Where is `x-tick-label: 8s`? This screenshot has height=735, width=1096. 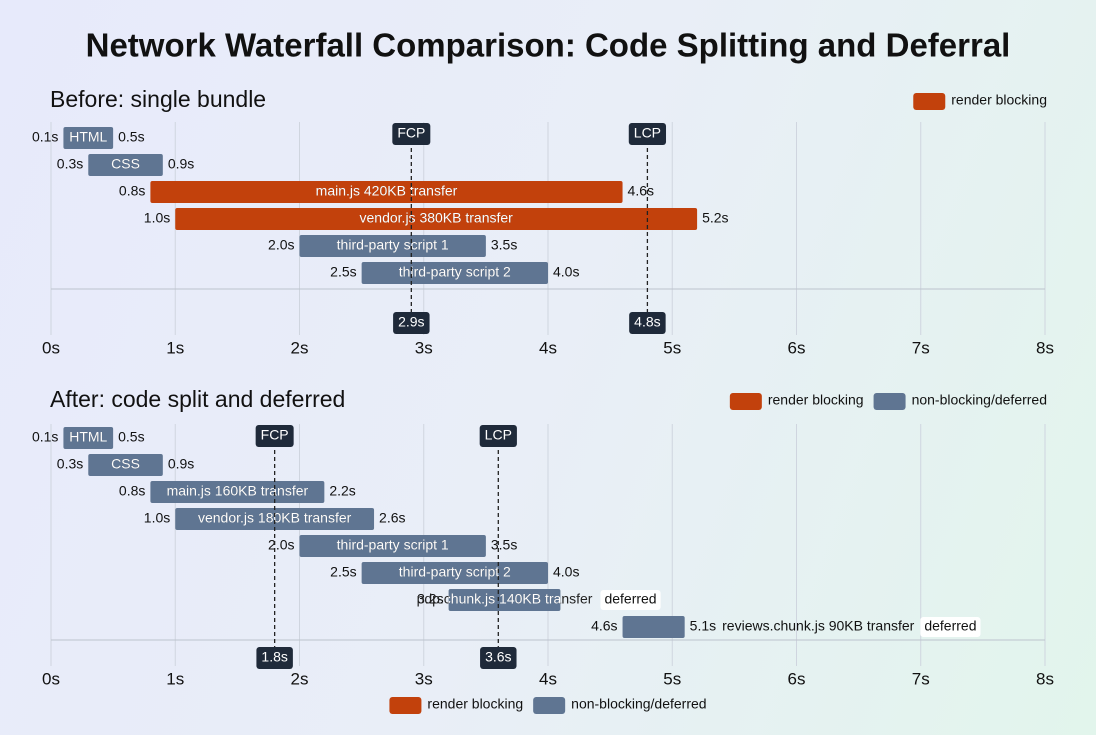 x-tick-label: 8s is located at coordinates (1045, 678).